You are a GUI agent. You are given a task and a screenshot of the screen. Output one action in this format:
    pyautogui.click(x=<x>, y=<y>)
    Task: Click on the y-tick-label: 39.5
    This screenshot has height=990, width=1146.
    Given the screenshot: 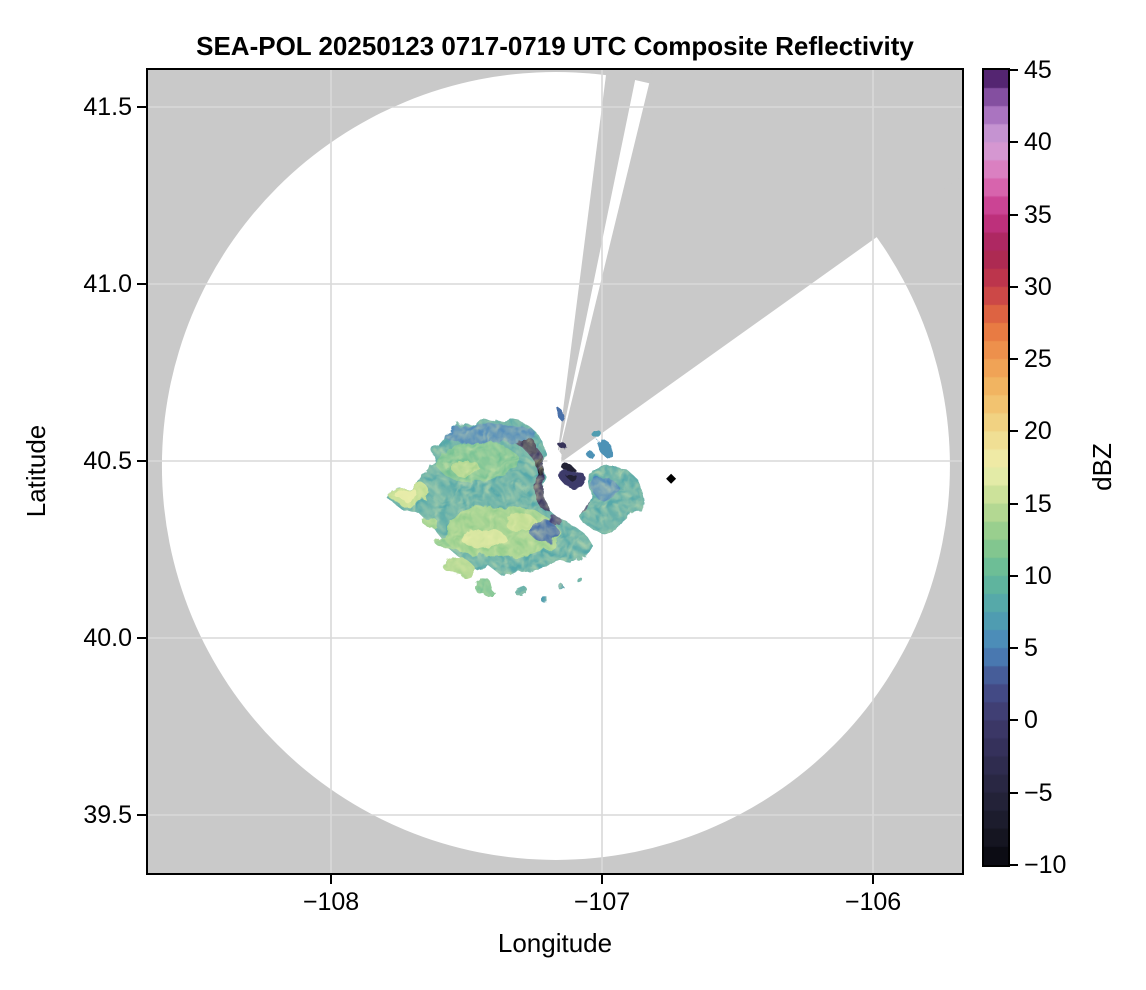 What is the action you would take?
    pyautogui.click(x=107, y=815)
    